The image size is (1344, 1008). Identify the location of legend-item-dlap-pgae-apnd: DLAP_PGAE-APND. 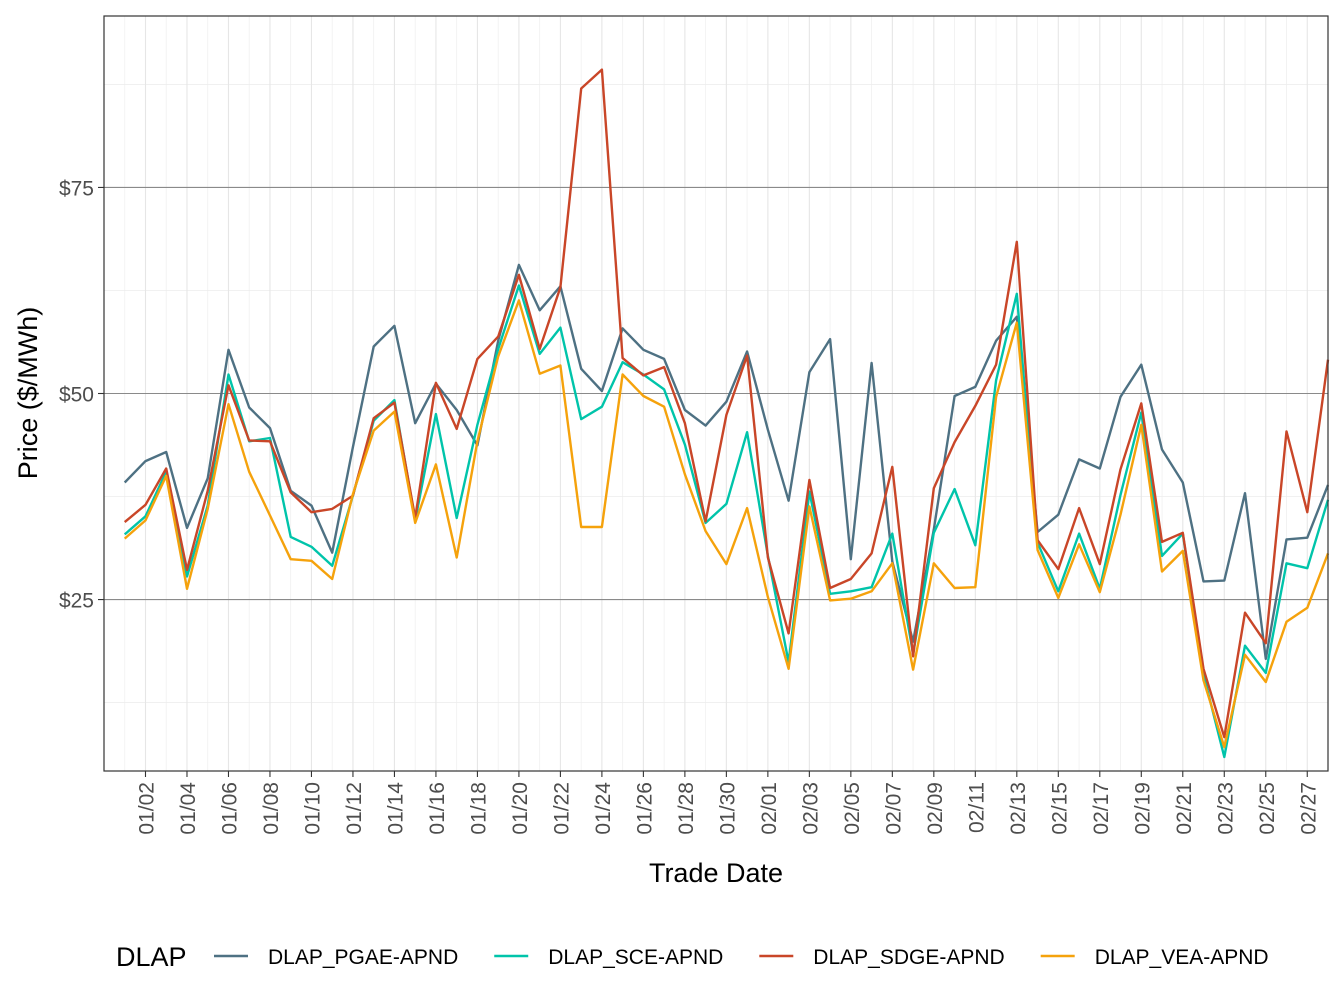
(336, 957).